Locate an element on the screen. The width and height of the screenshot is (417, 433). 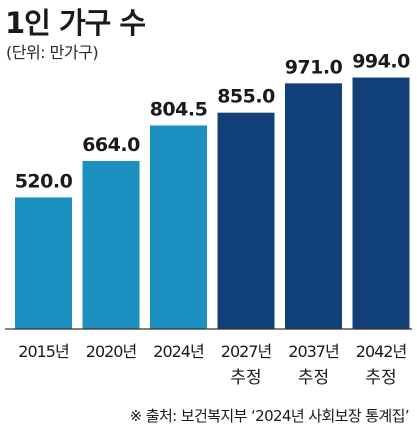
x-tick-label-4: 2027년 is located at coordinates (246, 351).